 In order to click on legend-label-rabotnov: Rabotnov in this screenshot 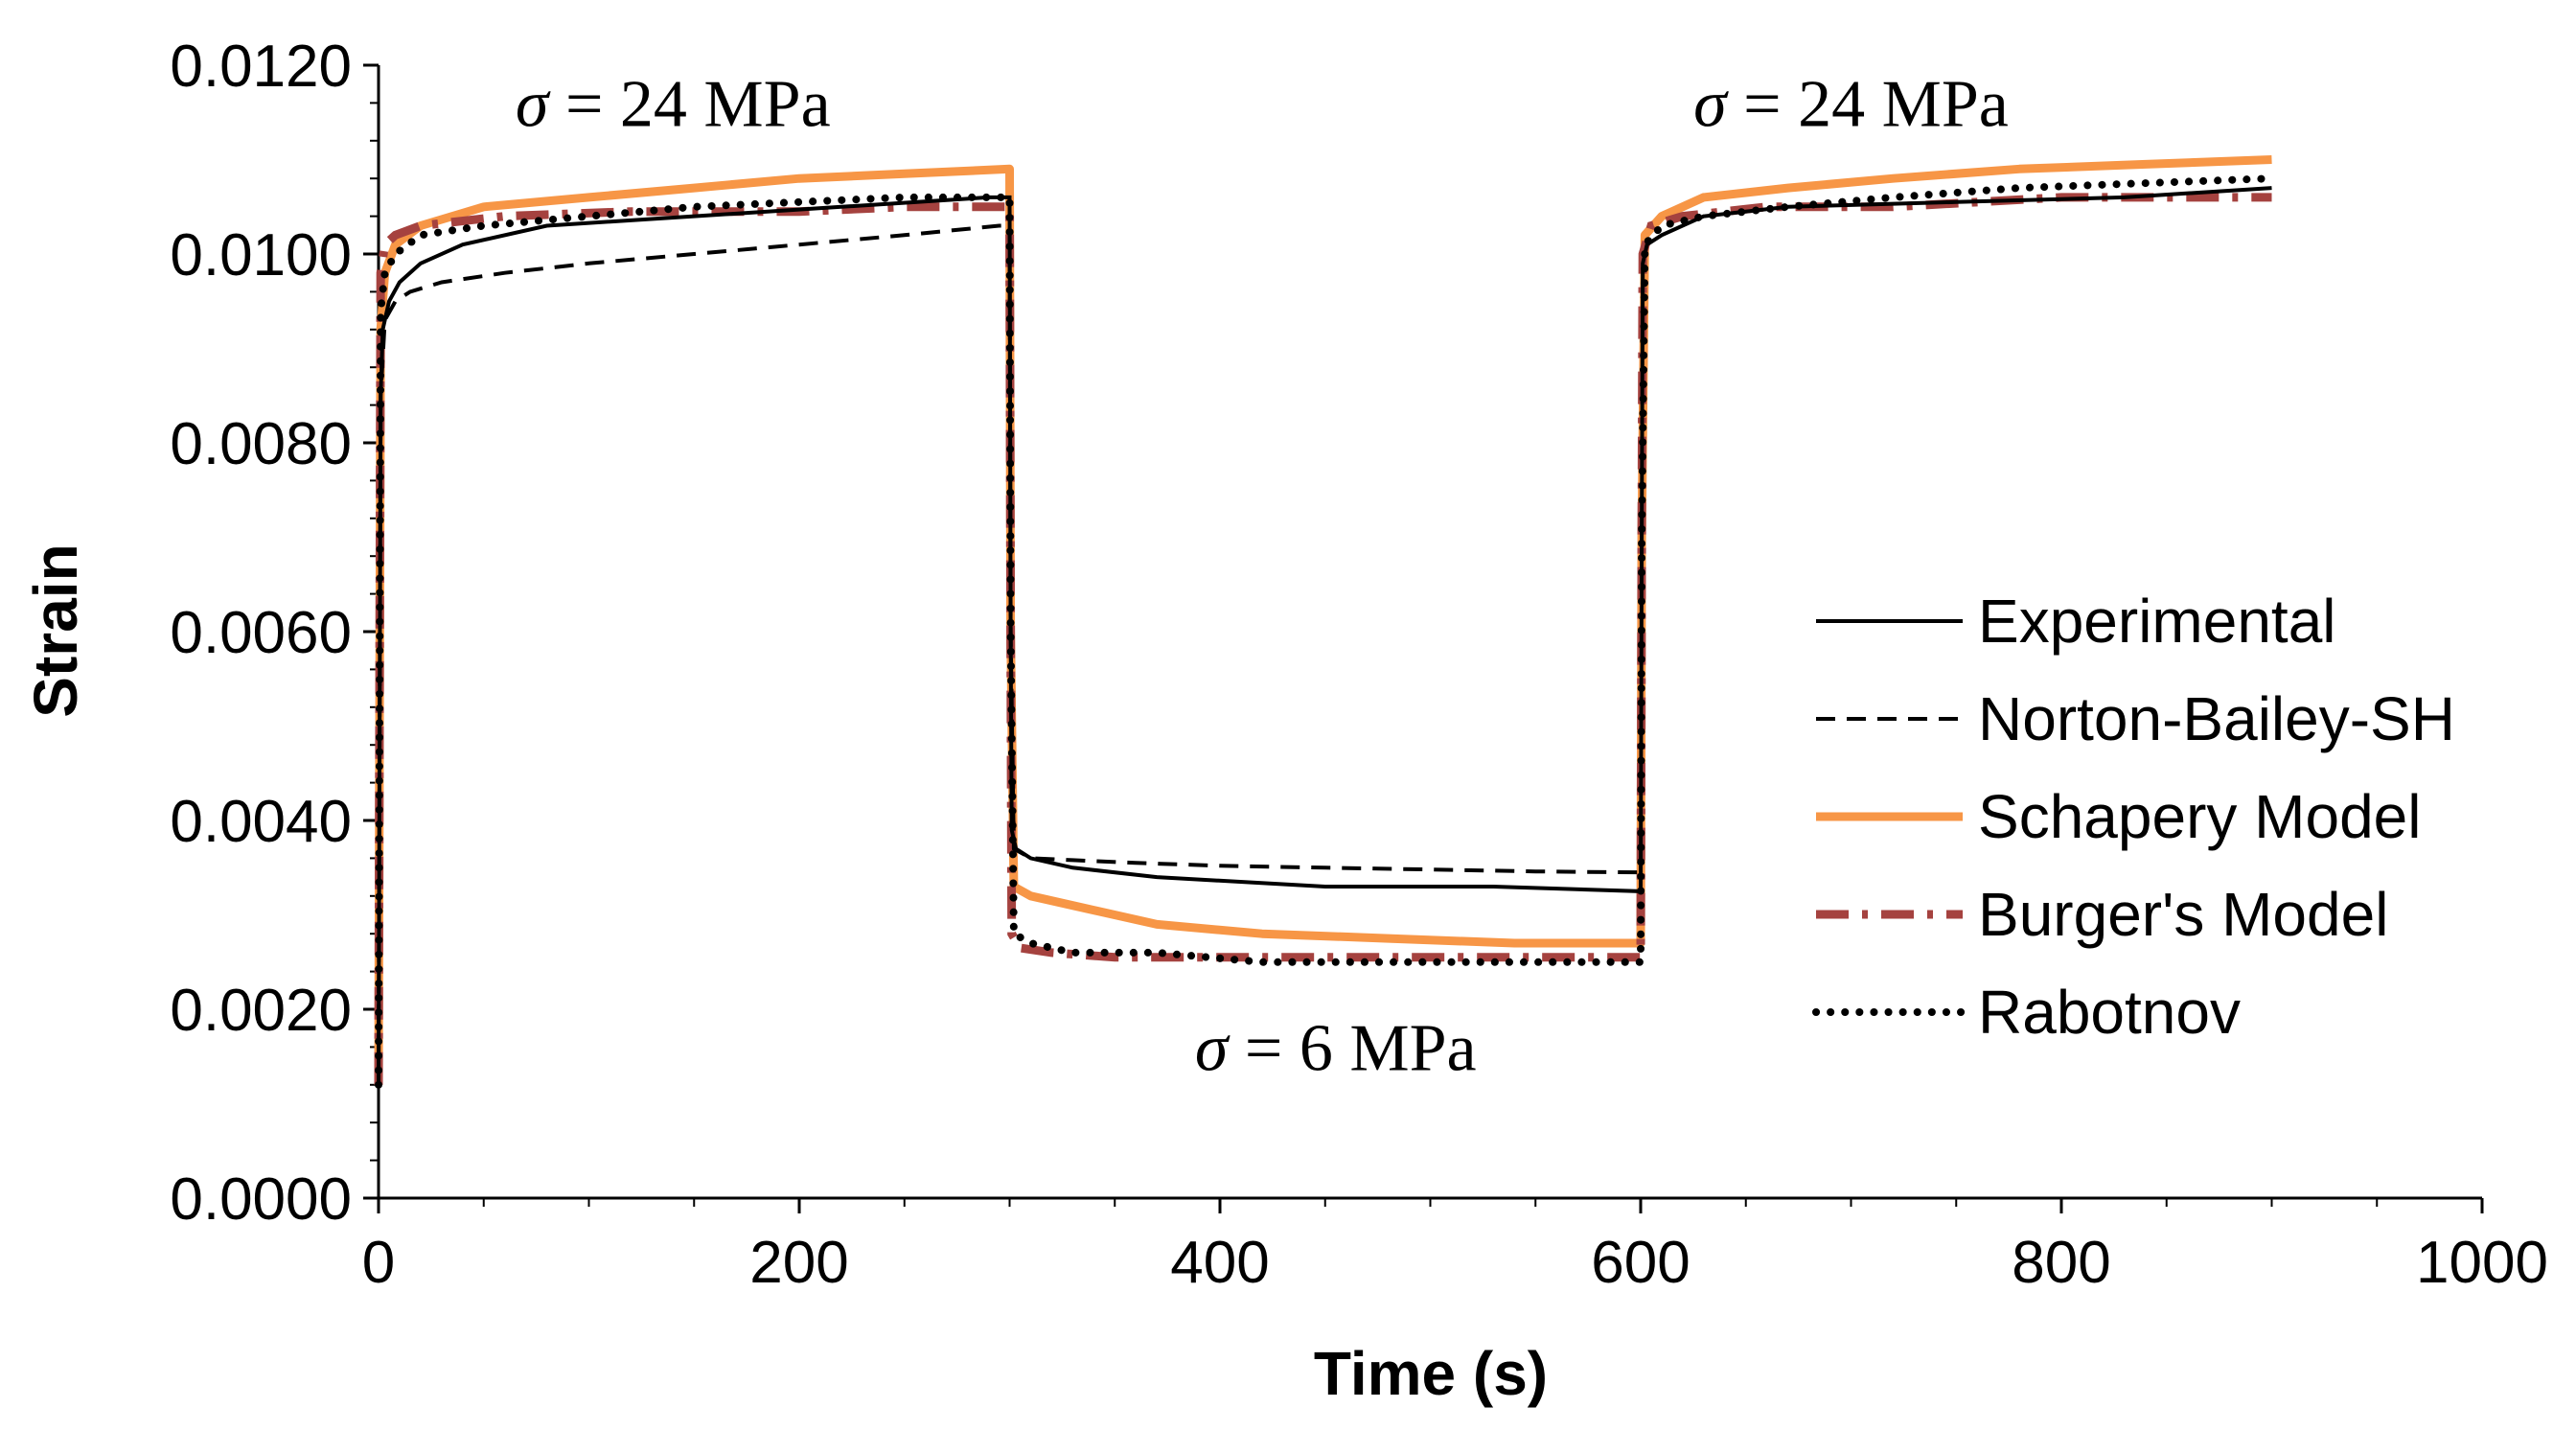, I will do `click(2110, 1012)`.